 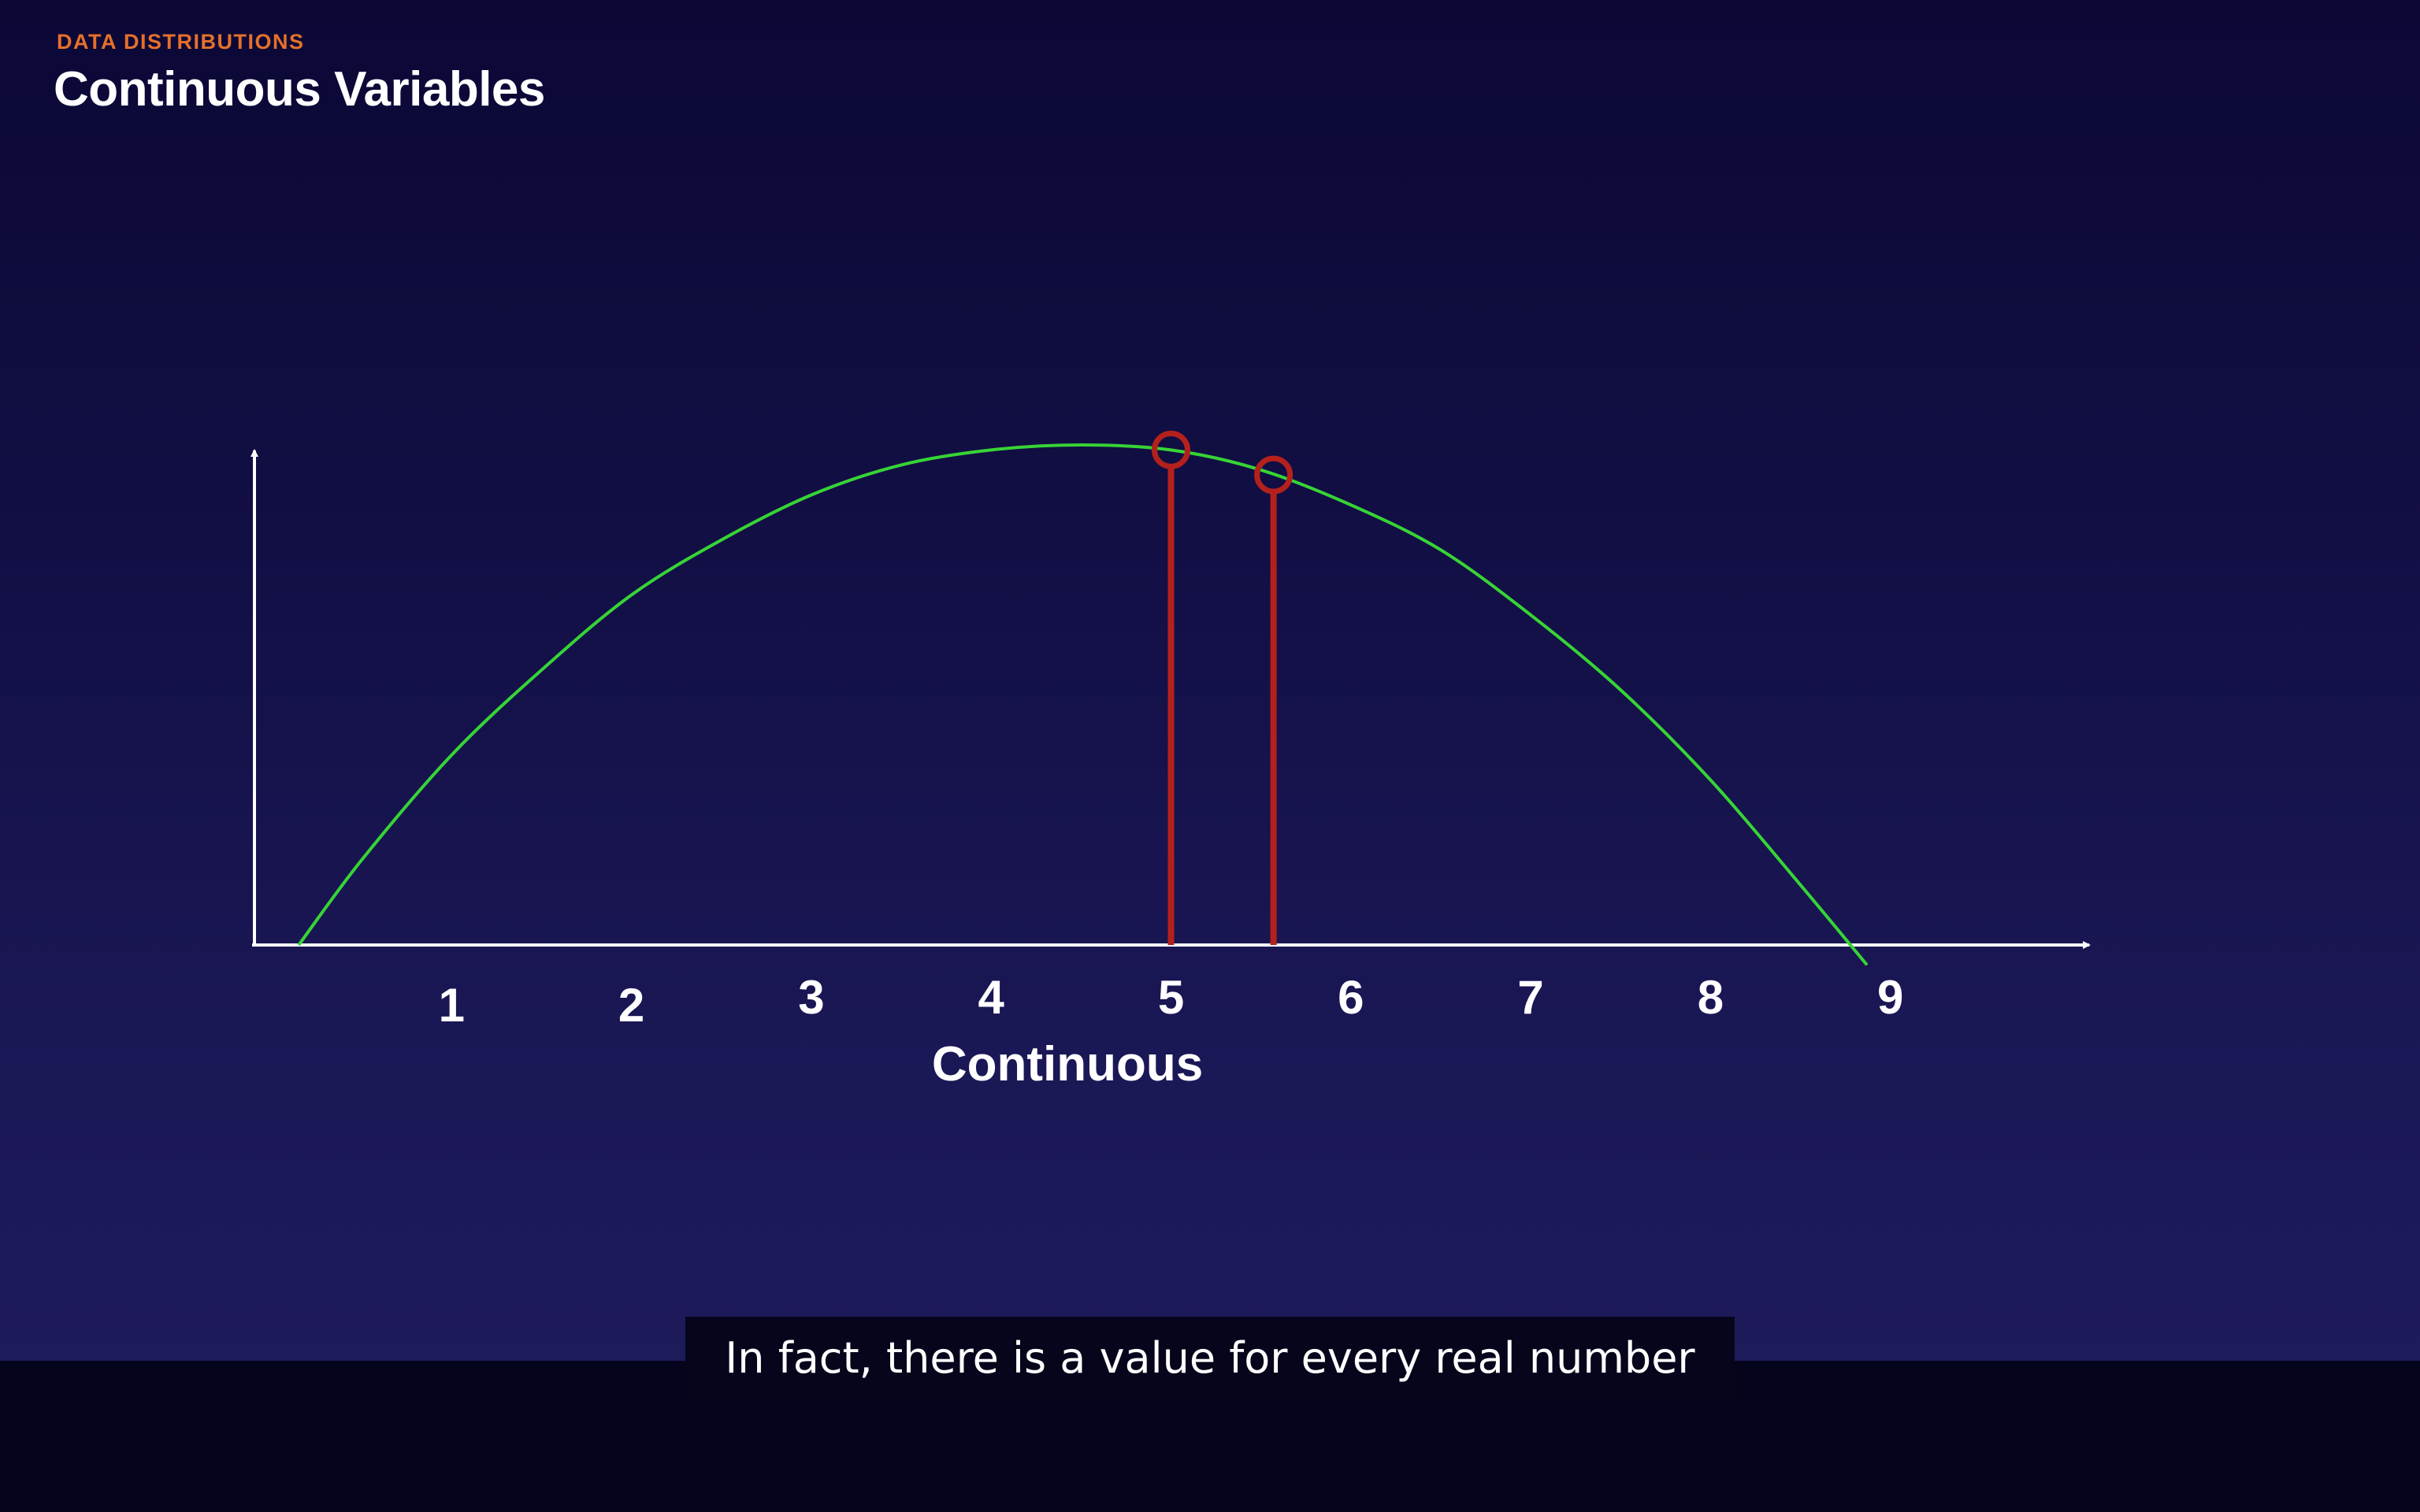 What do you see at coordinates (1223, 687) in the screenshot?
I see `marker-layer` at bounding box center [1223, 687].